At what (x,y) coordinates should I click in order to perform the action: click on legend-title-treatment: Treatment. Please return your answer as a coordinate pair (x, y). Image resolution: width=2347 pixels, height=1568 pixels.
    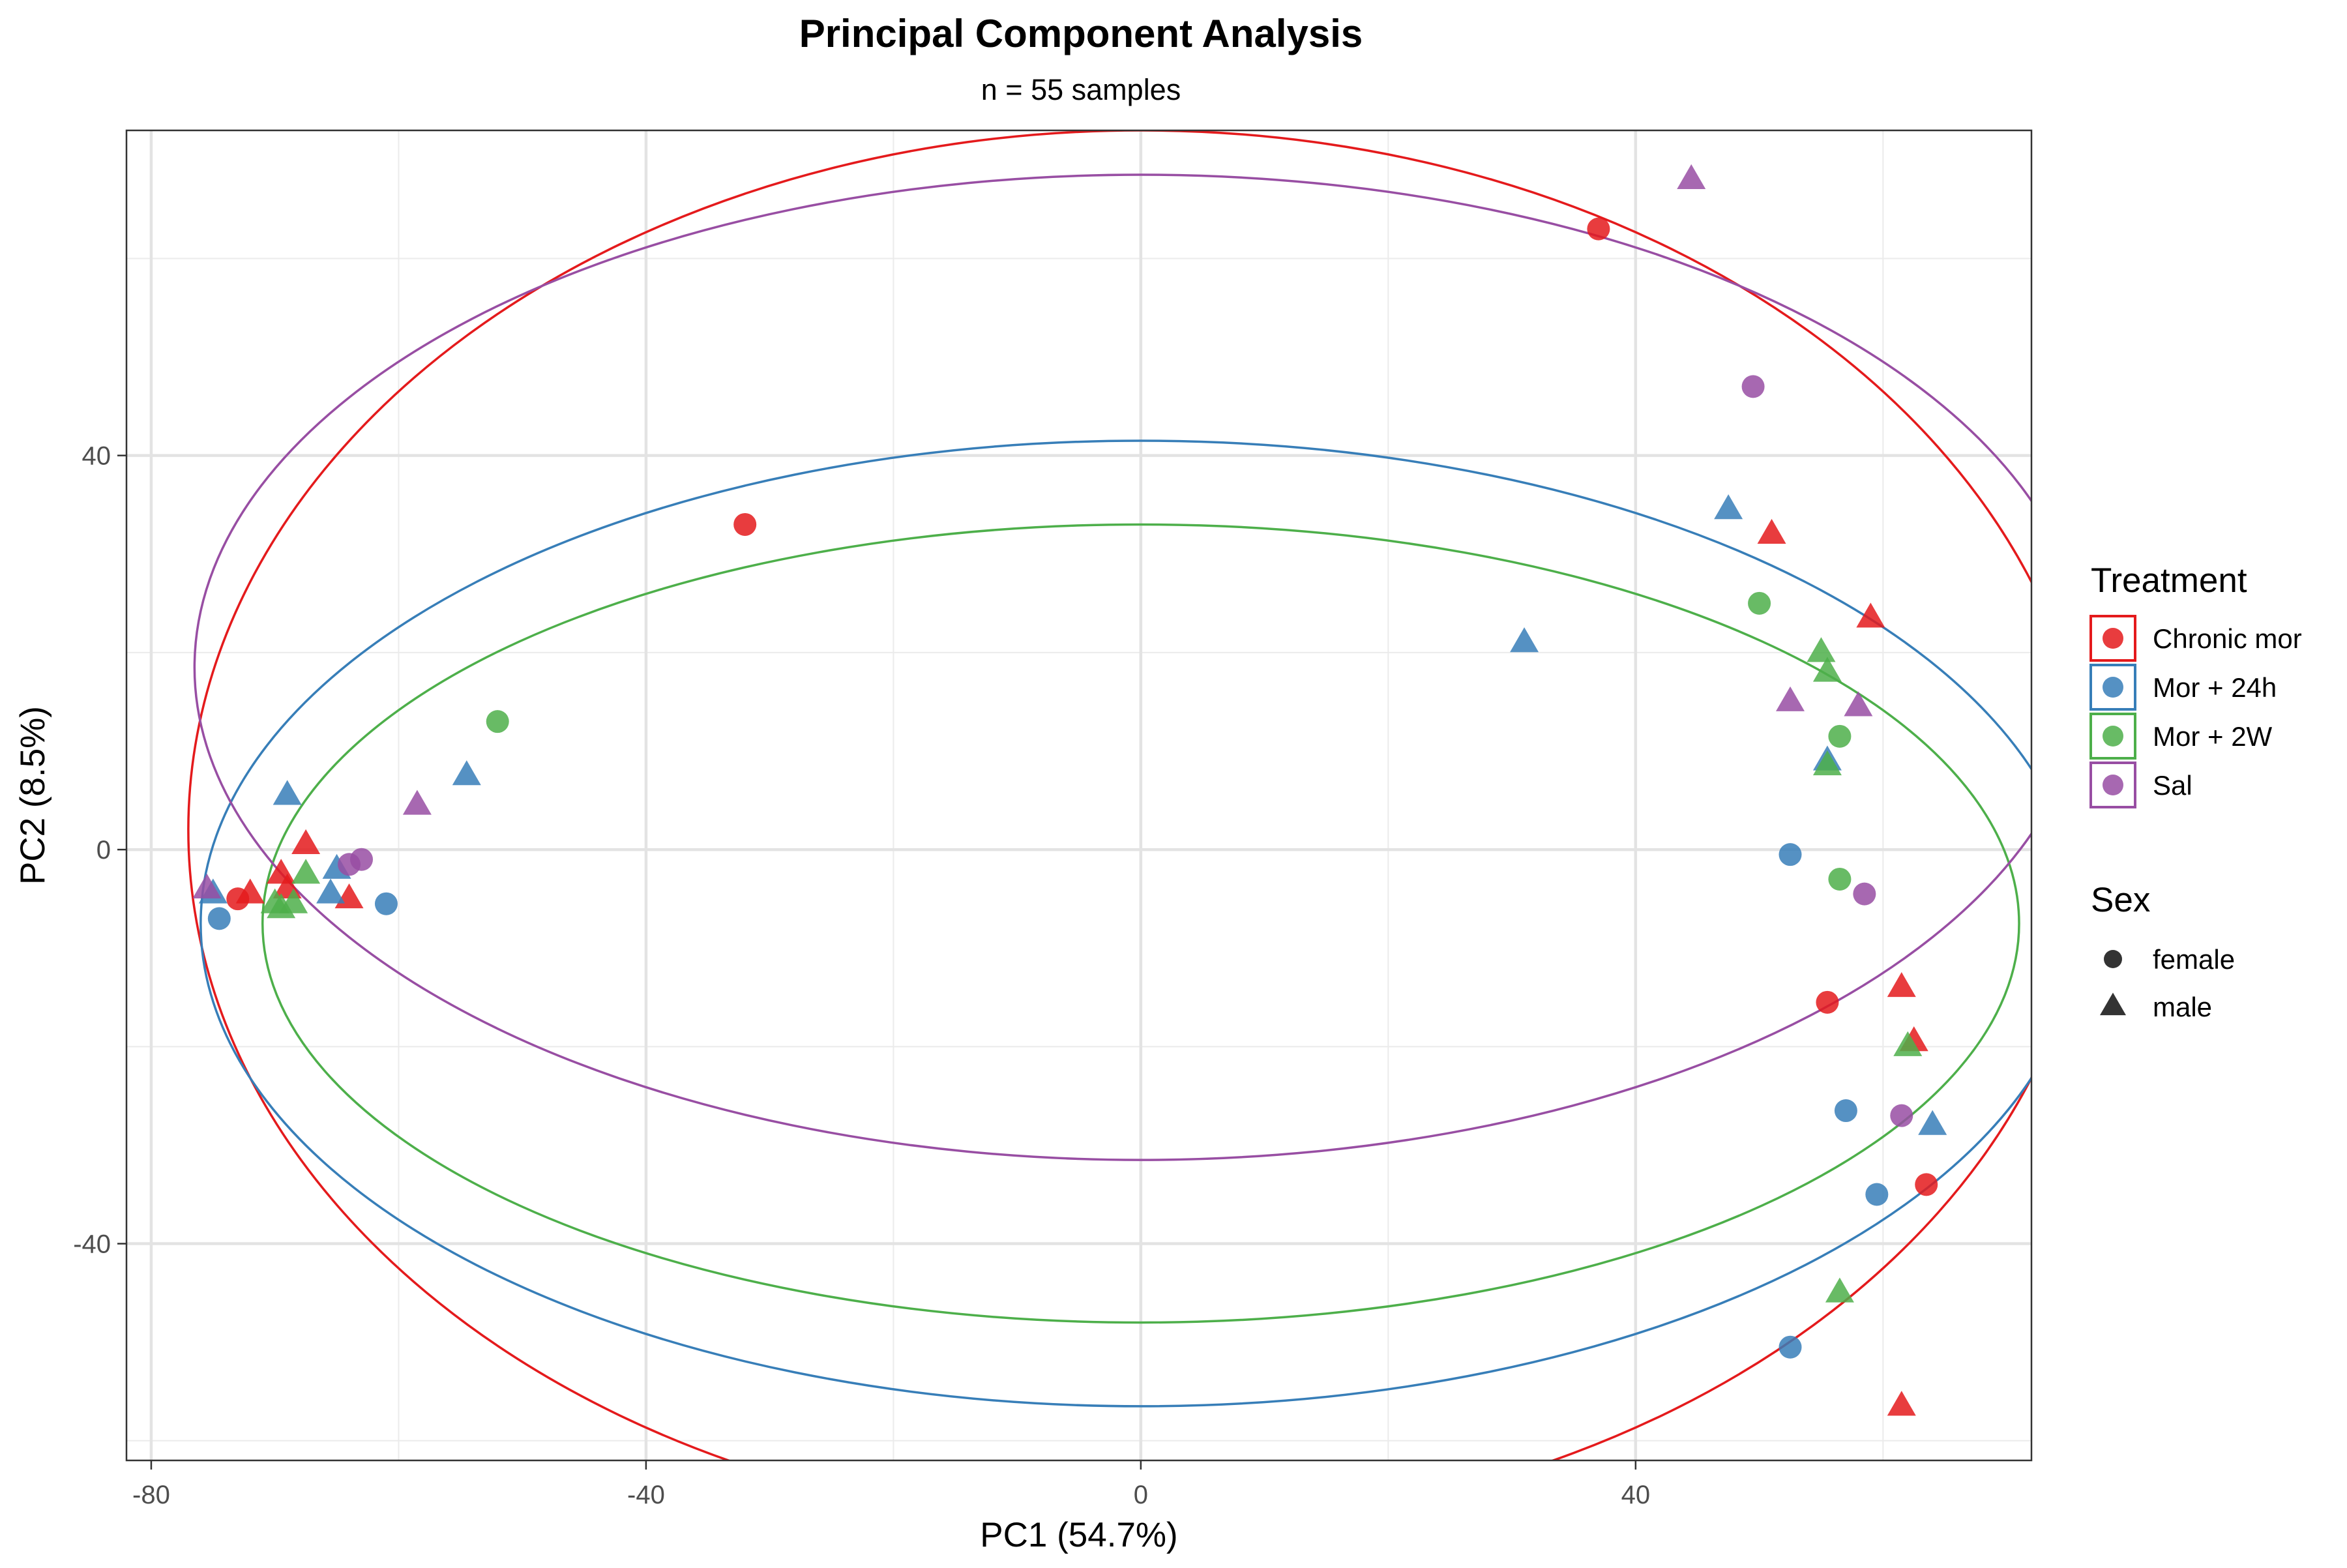
    Looking at the image, I should click on (2169, 580).